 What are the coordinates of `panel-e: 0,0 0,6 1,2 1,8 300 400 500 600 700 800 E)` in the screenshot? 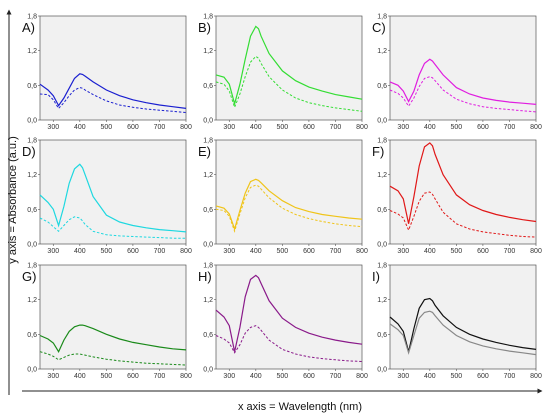 It's located at (283, 197).